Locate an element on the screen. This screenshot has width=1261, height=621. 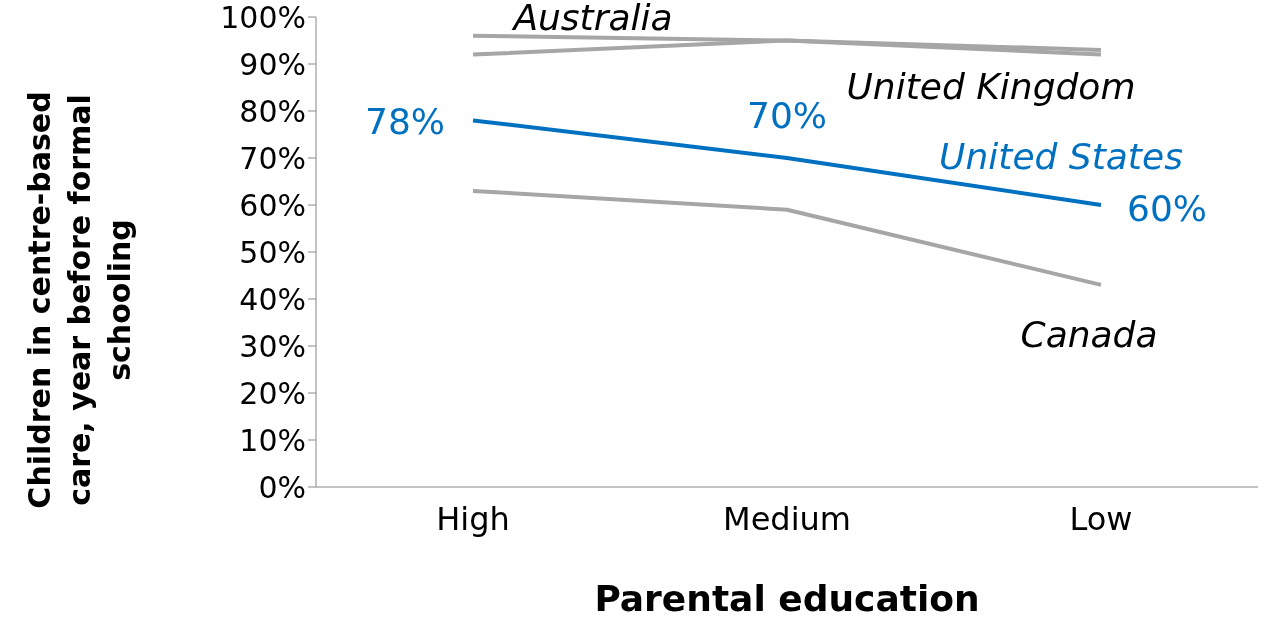
x-tick-label: High is located at coordinates (473, 518).